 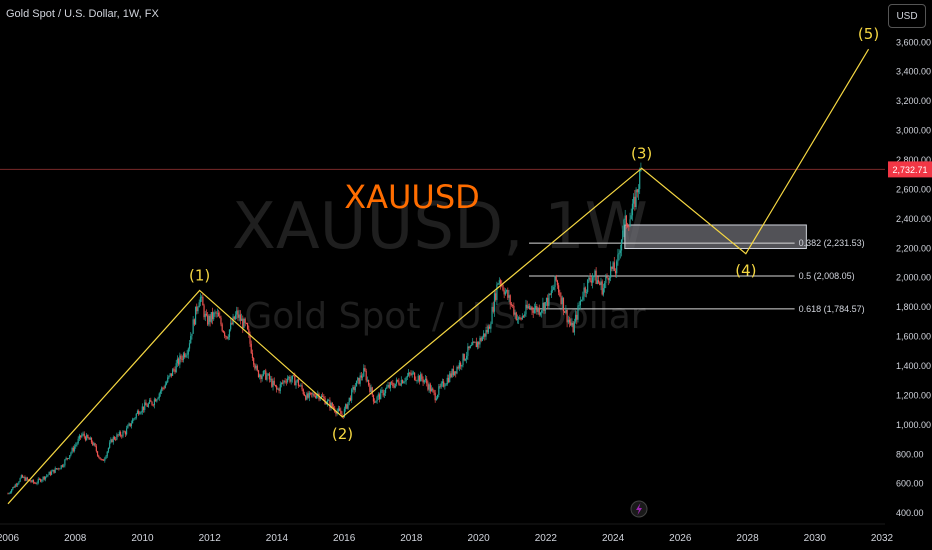 I want to click on y-tick-label: 3,200.00, so click(x=913, y=101).